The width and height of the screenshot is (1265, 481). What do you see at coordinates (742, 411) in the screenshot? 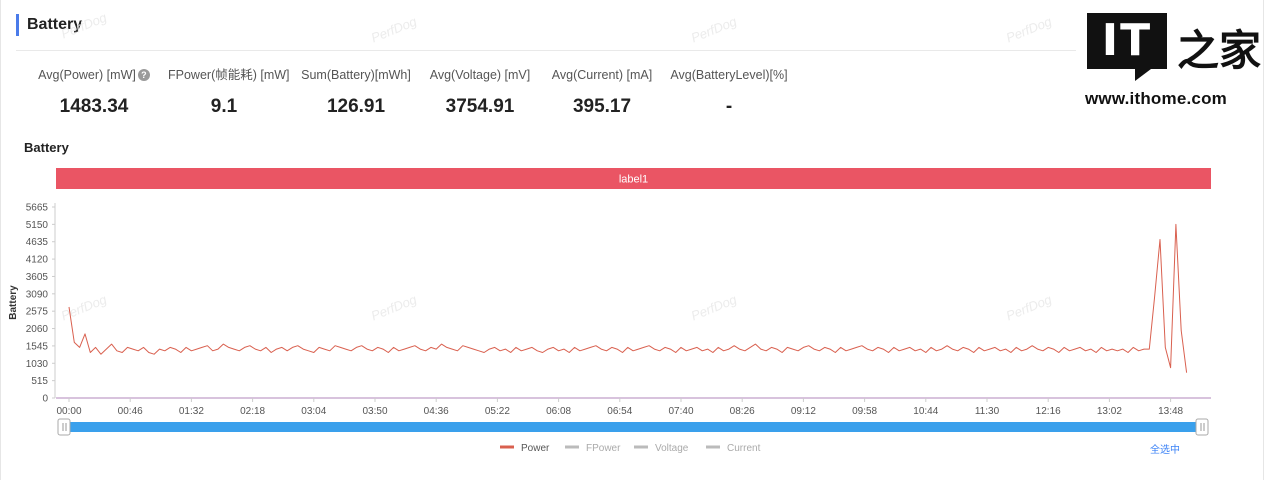
I see `x-tick-label: 08:26` at bounding box center [742, 411].